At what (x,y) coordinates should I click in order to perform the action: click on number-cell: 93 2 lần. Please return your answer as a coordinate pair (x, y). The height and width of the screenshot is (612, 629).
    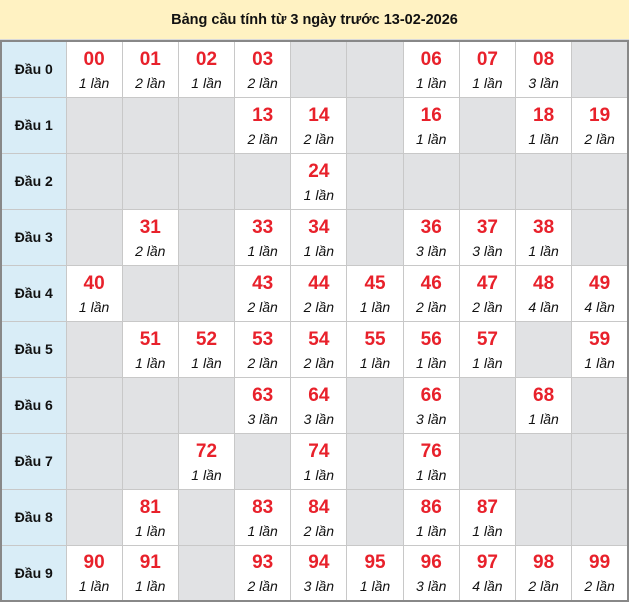
    Looking at the image, I should click on (263, 573).